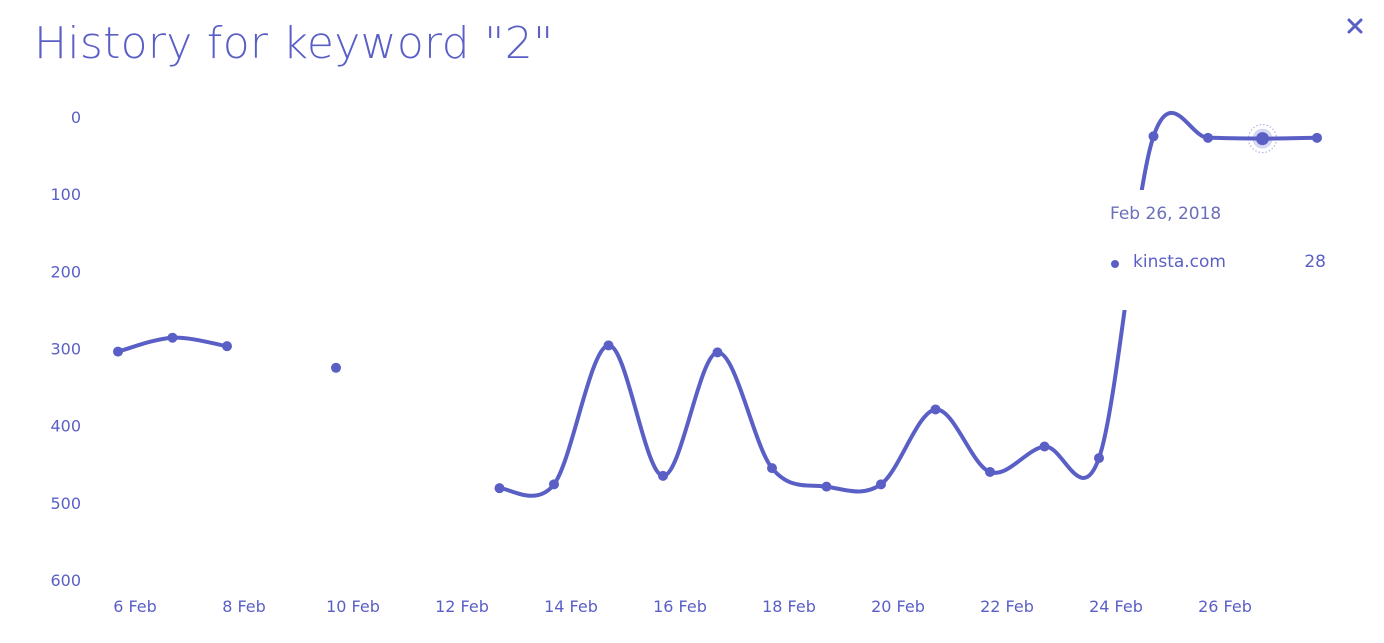  Describe the element at coordinates (135, 606) in the screenshot. I see `x-tick-label: 6 Feb` at that location.